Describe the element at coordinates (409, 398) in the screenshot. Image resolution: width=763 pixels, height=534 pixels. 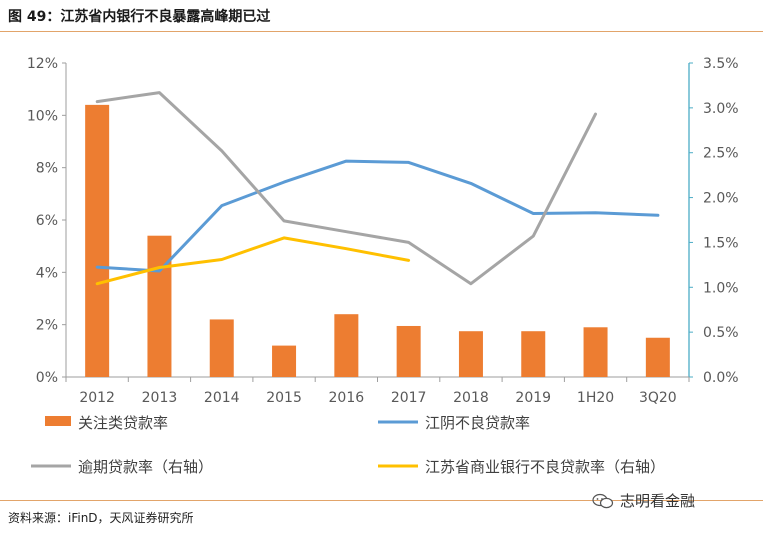
I see `x-tick-label: 2017` at that location.